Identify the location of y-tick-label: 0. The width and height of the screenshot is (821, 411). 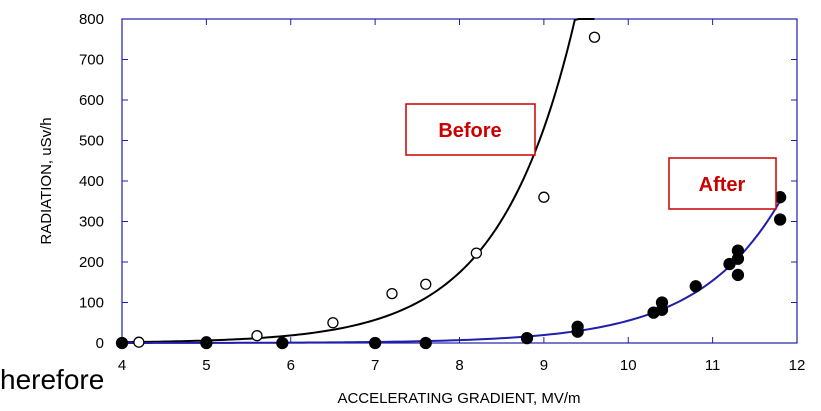
(100, 343).